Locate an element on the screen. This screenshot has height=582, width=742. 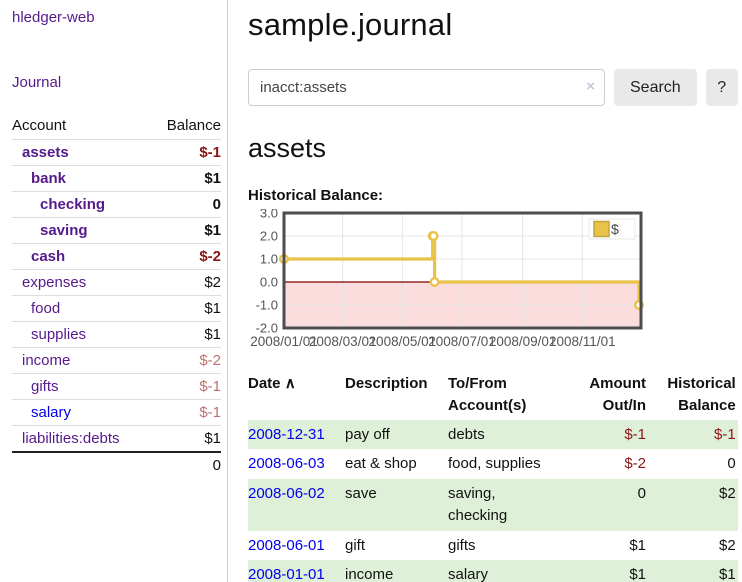
help-button: ? is located at coordinates (721, 87).